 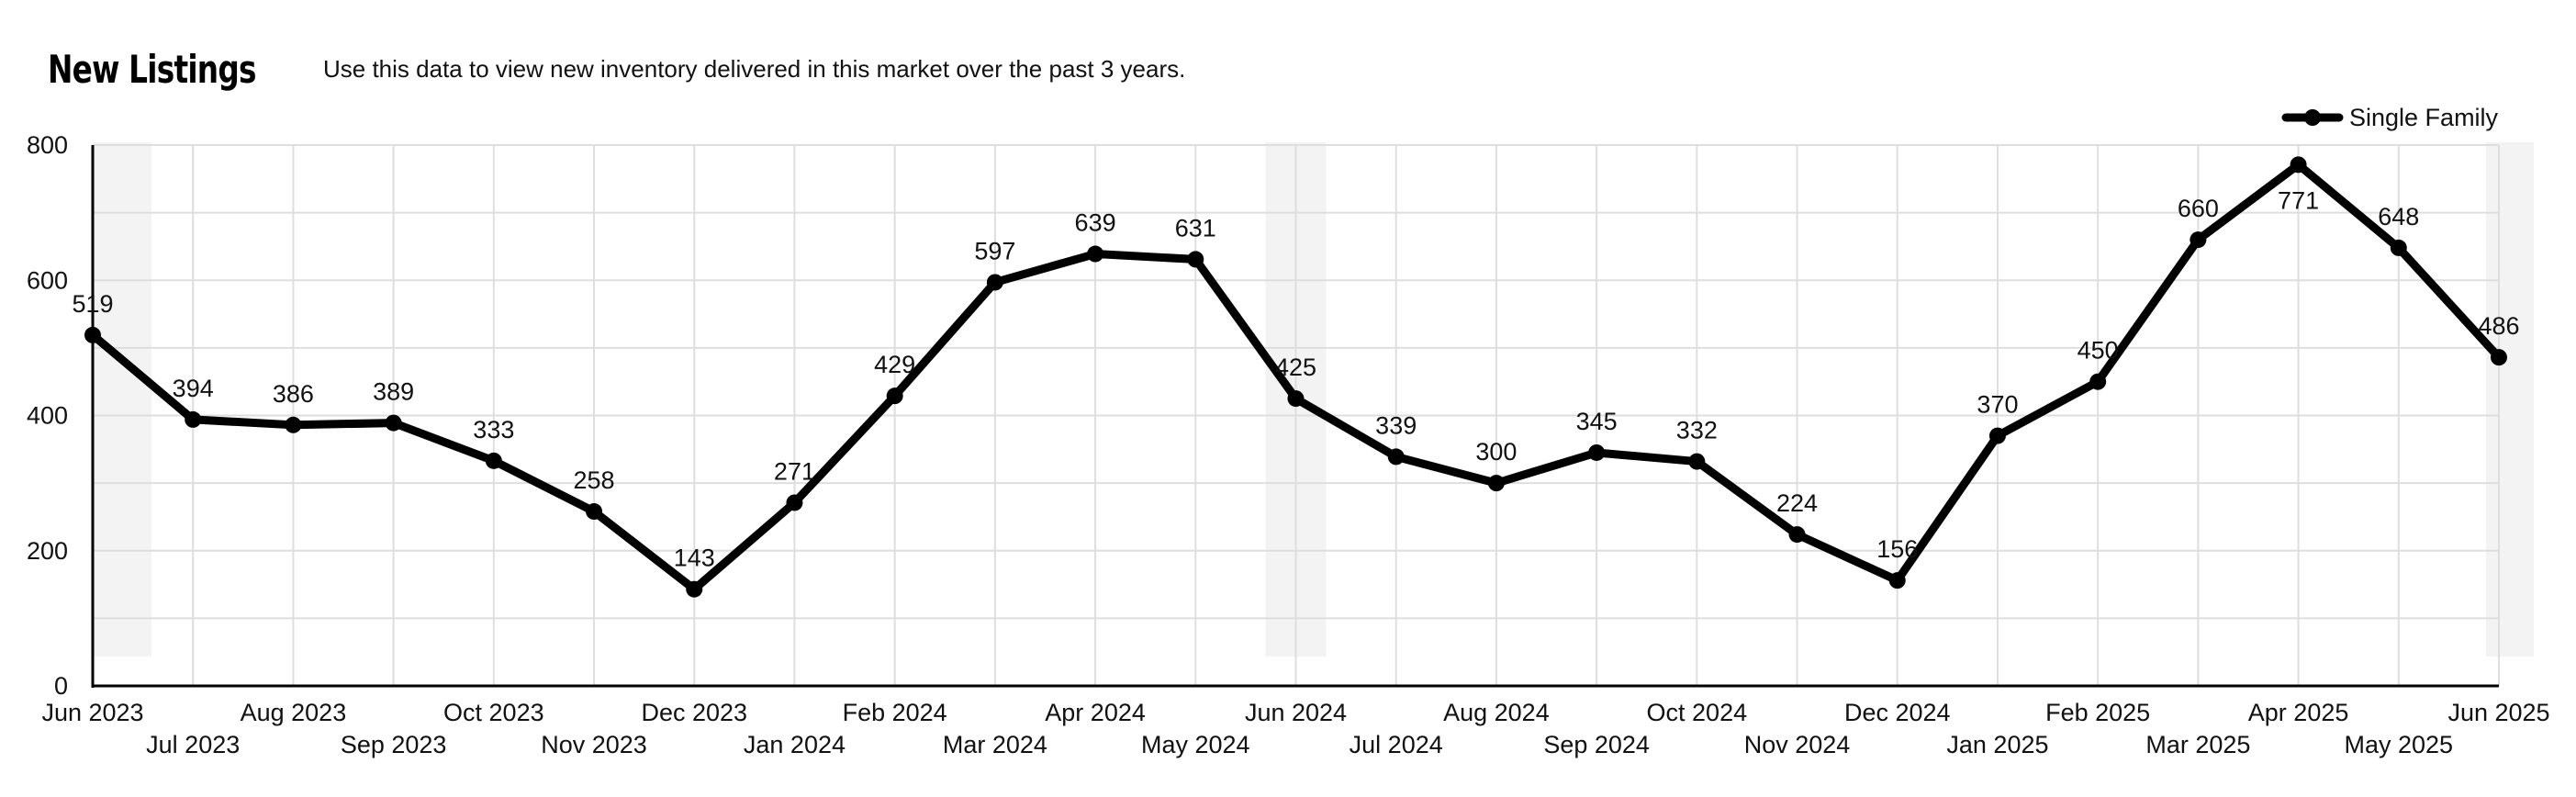 I want to click on x-tick-label: Oct 2024, so click(x=1697, y=713).